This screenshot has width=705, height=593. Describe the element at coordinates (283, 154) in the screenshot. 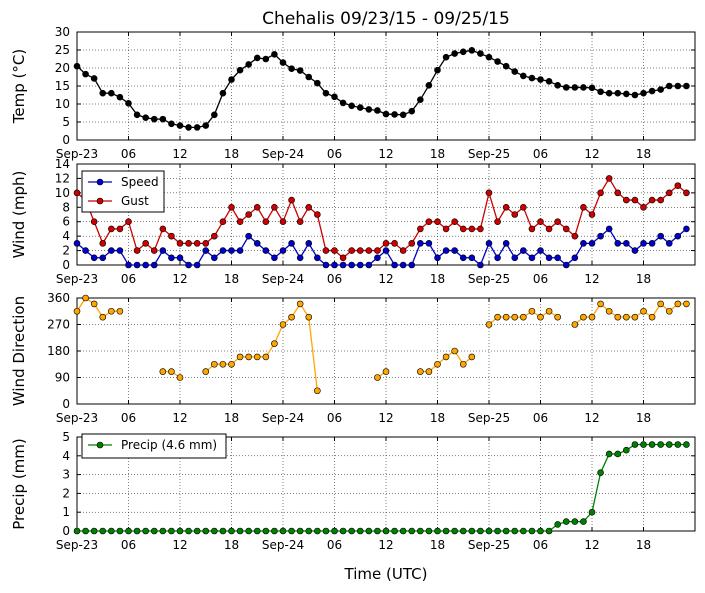

I see `temp-xtick-label: Sep-24` at that location.